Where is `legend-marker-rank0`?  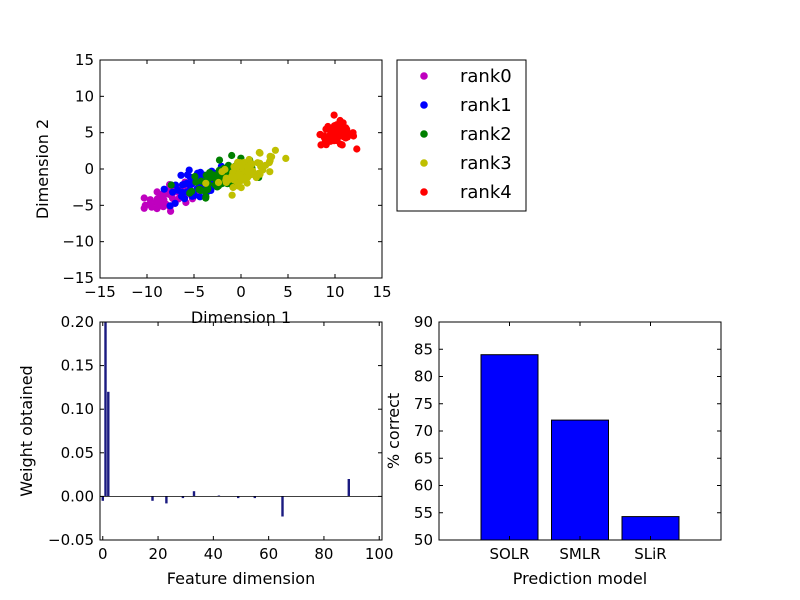
legend-marker-rank0 is located at coordinates (424, 76).